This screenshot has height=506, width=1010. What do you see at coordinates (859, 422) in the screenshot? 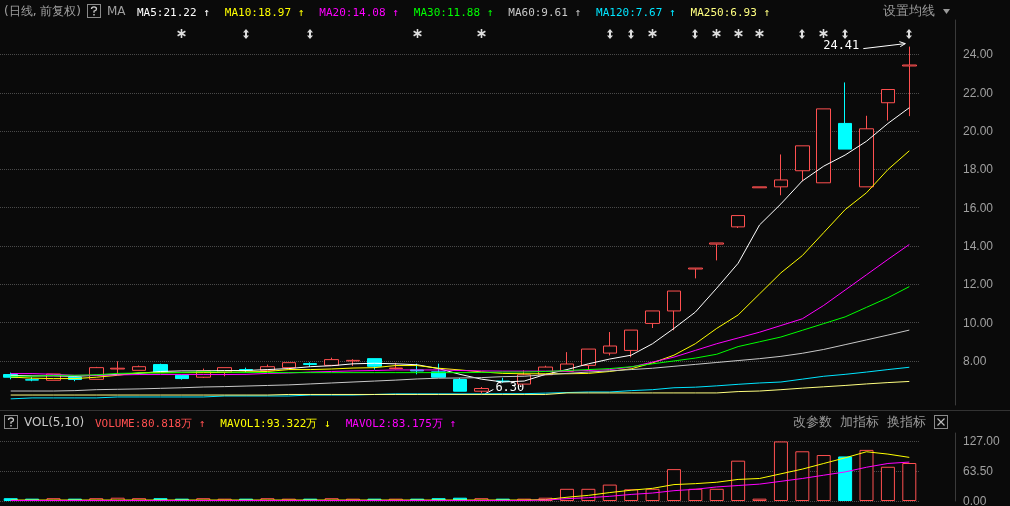
I see `text: 加指标` at bounding box center [859, 422].